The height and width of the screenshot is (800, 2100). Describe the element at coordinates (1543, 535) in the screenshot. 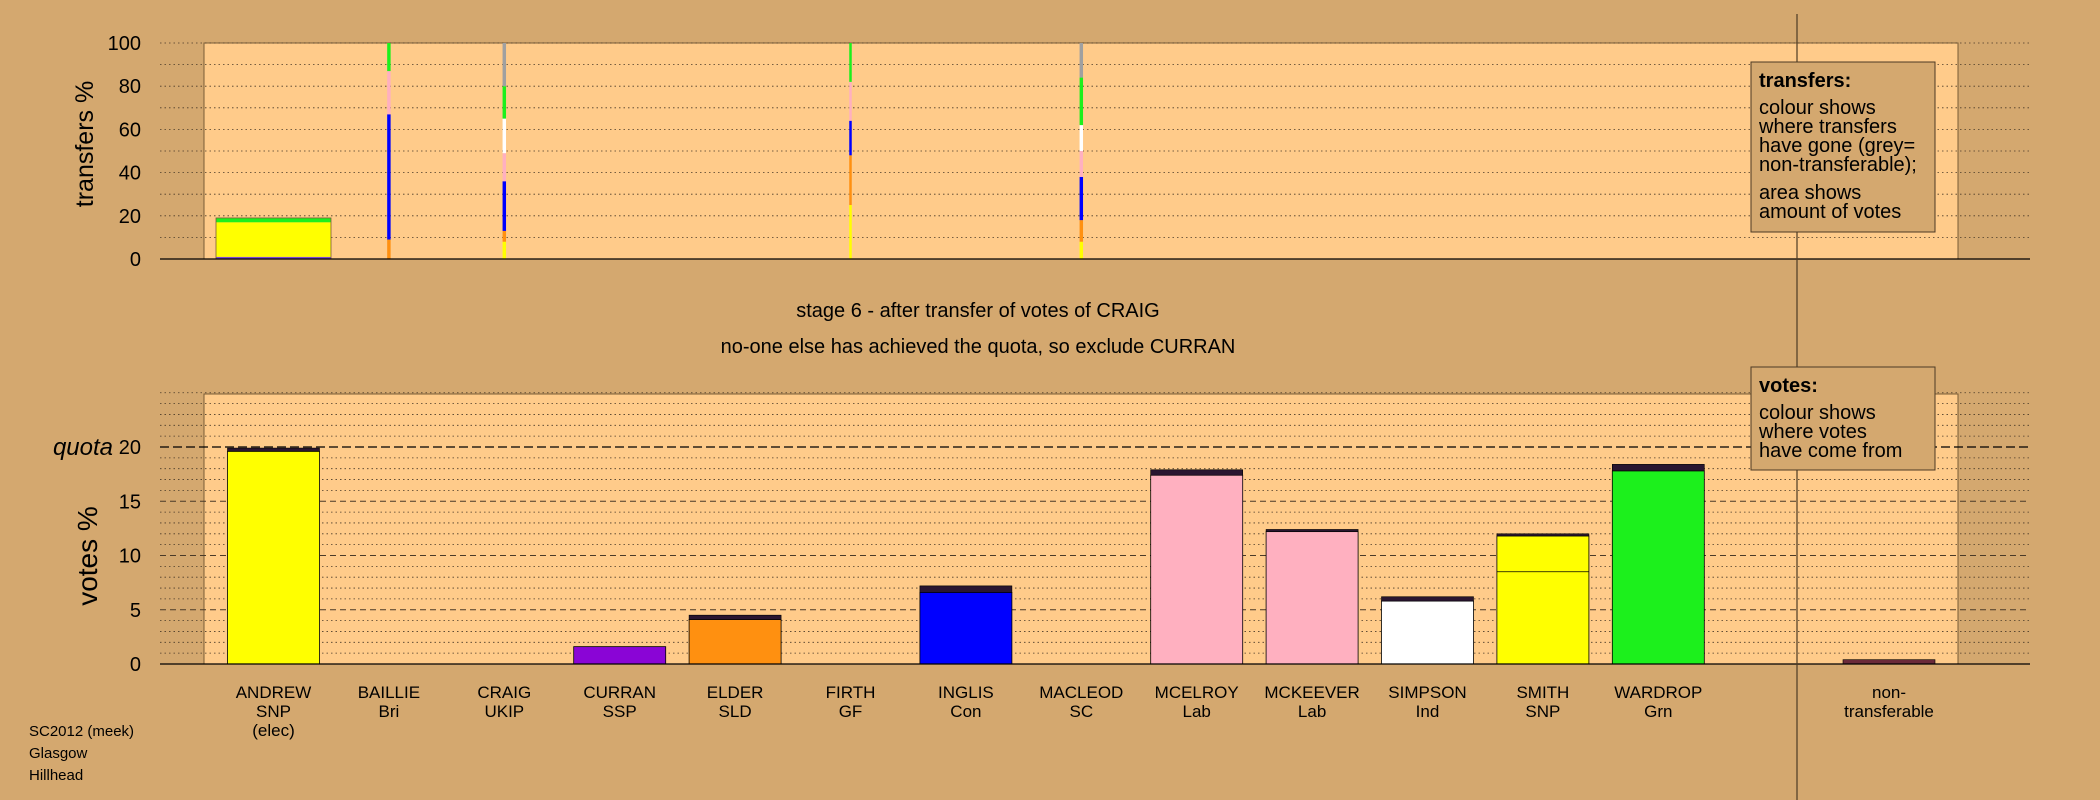

I see `vote-bar-transfers-smith` at that location.